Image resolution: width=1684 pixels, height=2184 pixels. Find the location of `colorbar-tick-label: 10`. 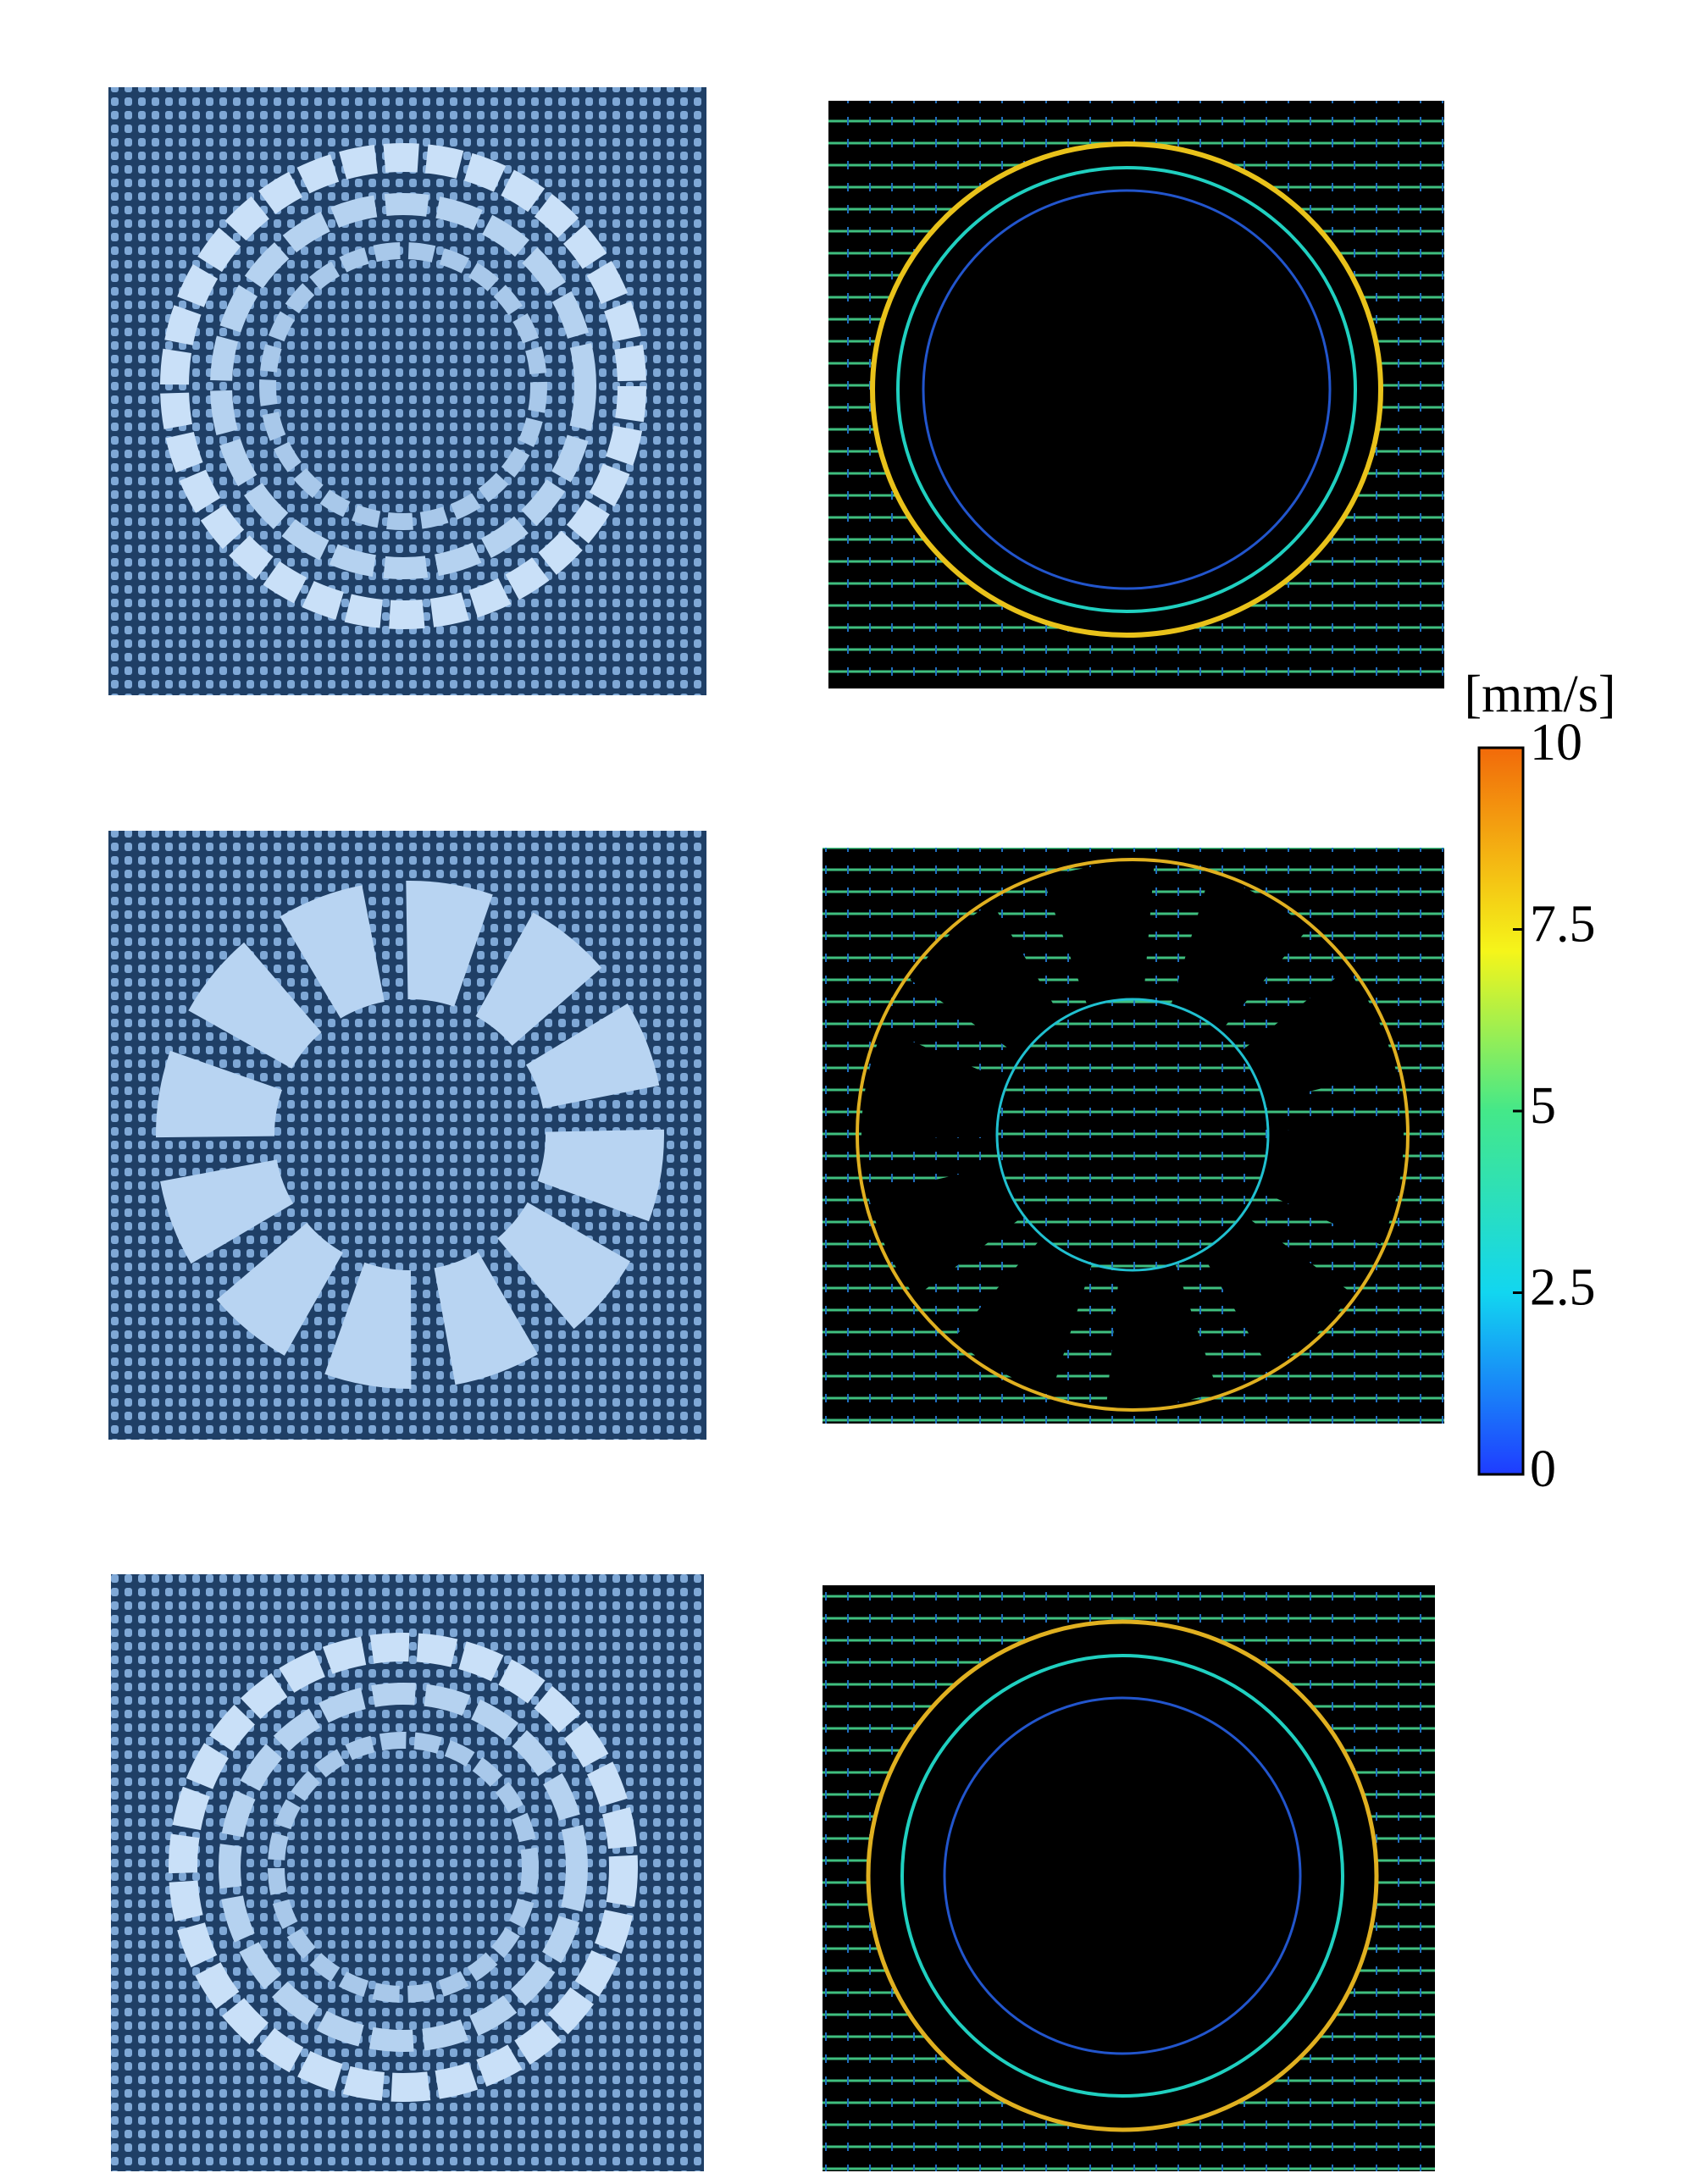

colorbar-tick-label: 10 is located at coordinates (1556, 742).